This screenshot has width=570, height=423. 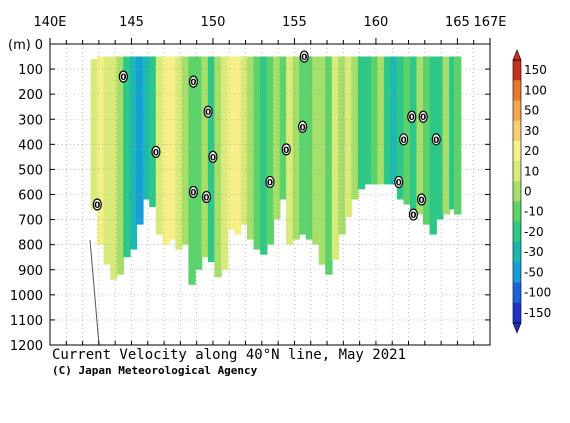 I want to click on y-tick-label: 900, so click(x=30, y=271).